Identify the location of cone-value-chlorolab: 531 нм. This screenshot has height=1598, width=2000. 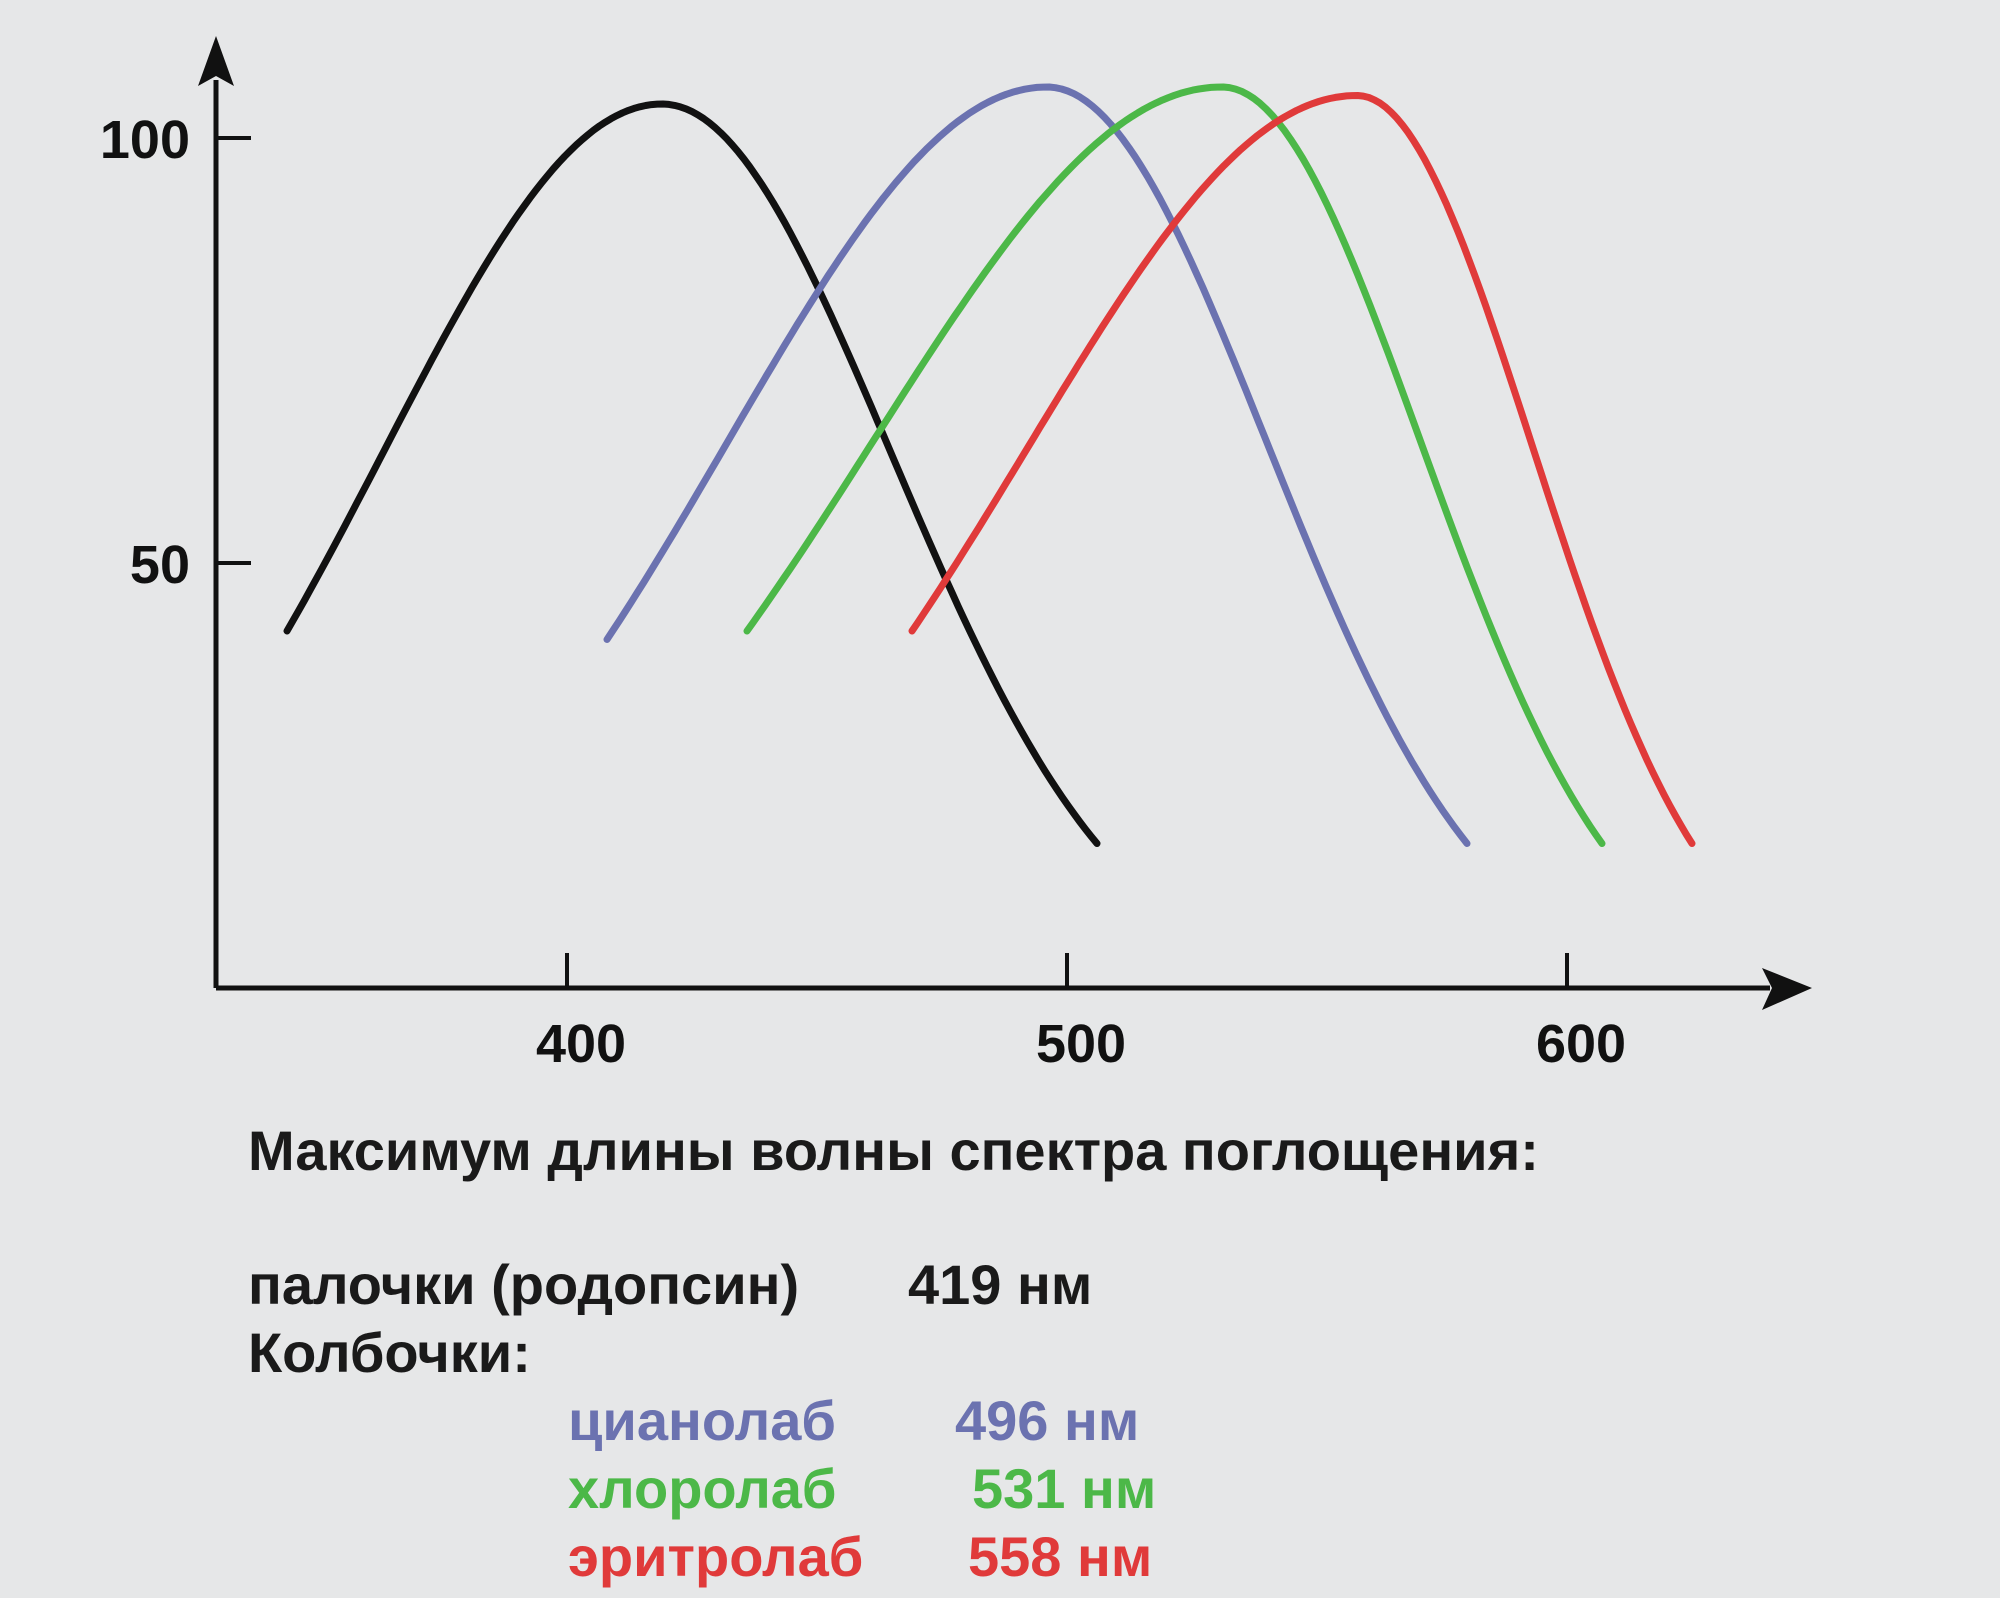
(1064, 1488).